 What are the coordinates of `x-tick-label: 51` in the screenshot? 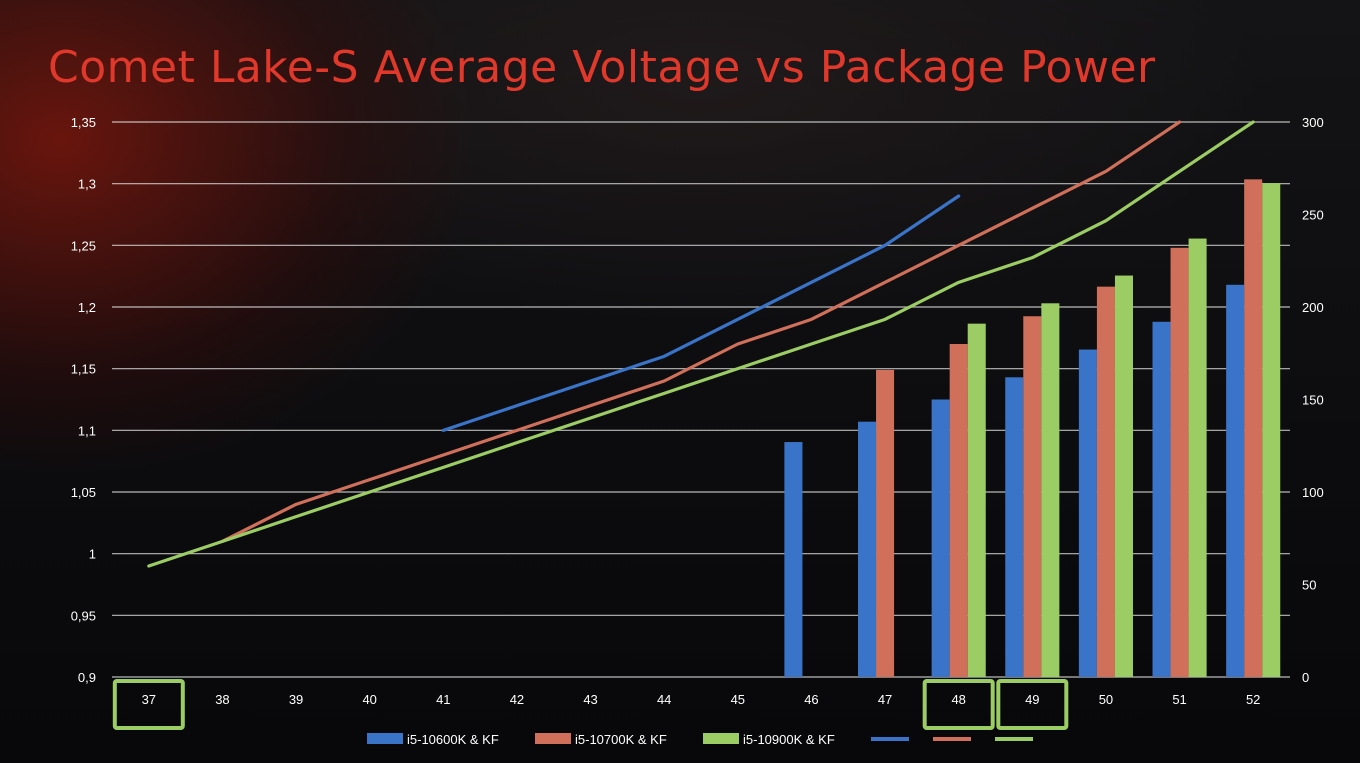 It's located at (1179, 699).